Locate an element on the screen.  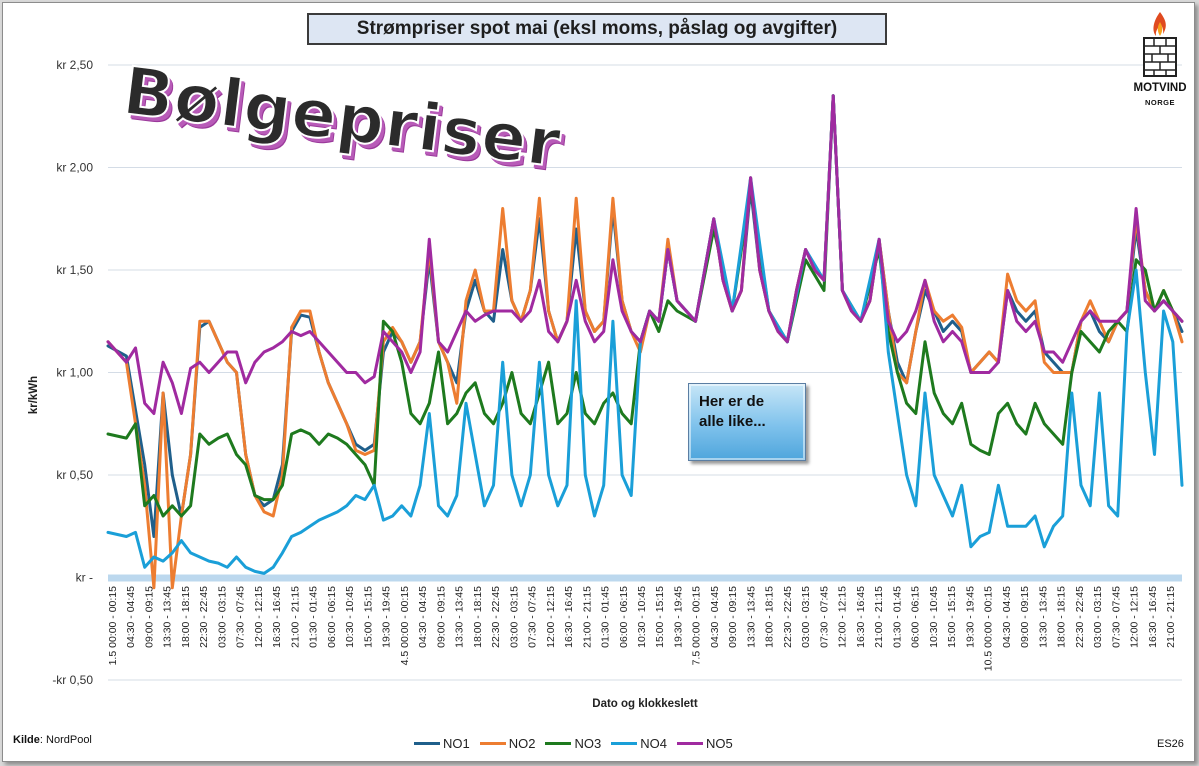
y-tick-label: kr 2,50 is located at coordinates (74, 65).